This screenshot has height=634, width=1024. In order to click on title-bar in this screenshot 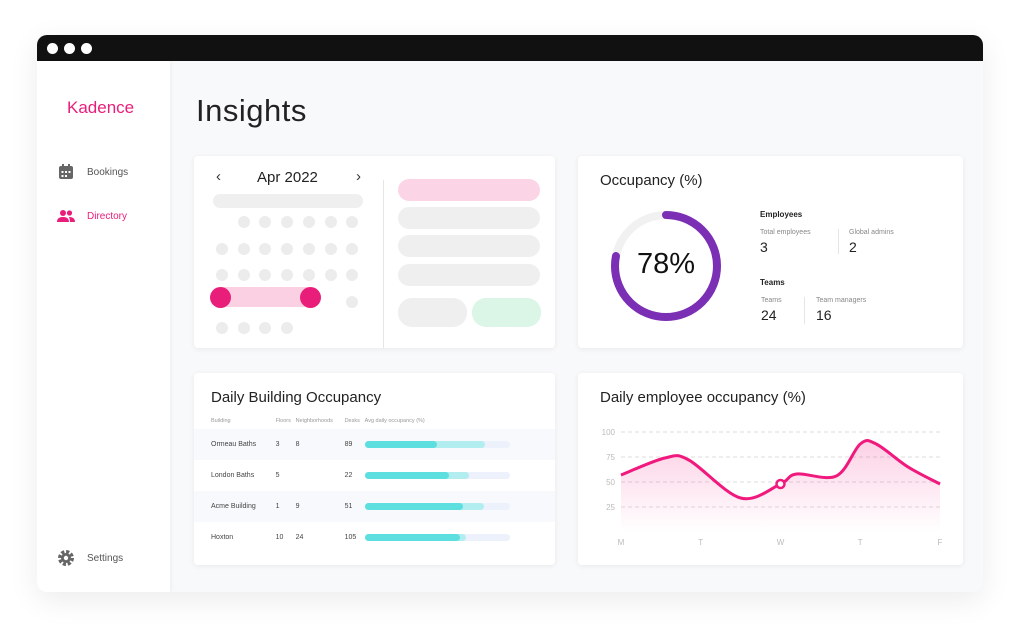, I will do `click(510, 48)`.